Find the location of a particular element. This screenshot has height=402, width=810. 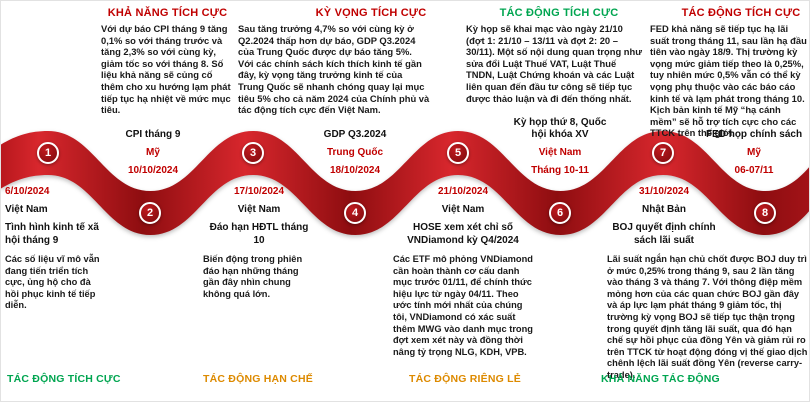

bottom-tag-event5: TÁC ĐỘNG RIÊNG LẺ is located at coordinates (465, 379).